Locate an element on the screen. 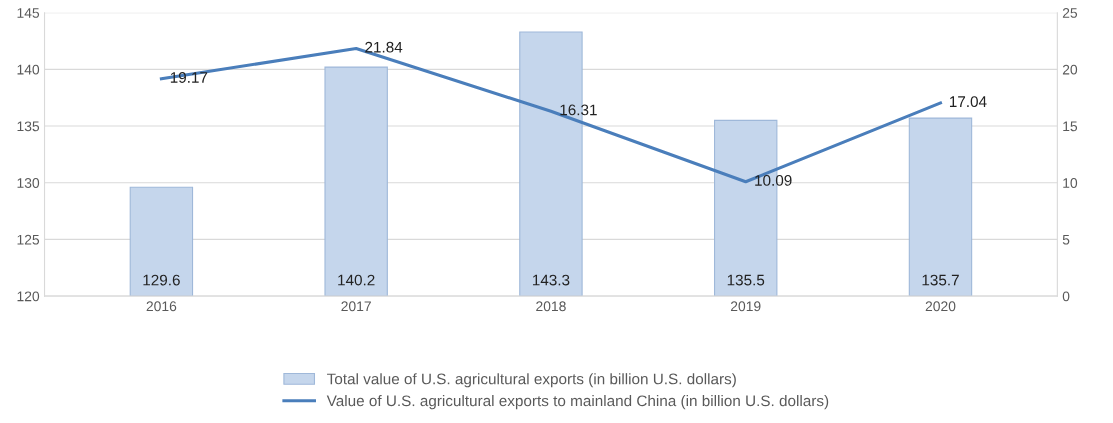 This screenshot has width=1113, height=423. data-label: 21.84 is located at coordinates (384, 47).